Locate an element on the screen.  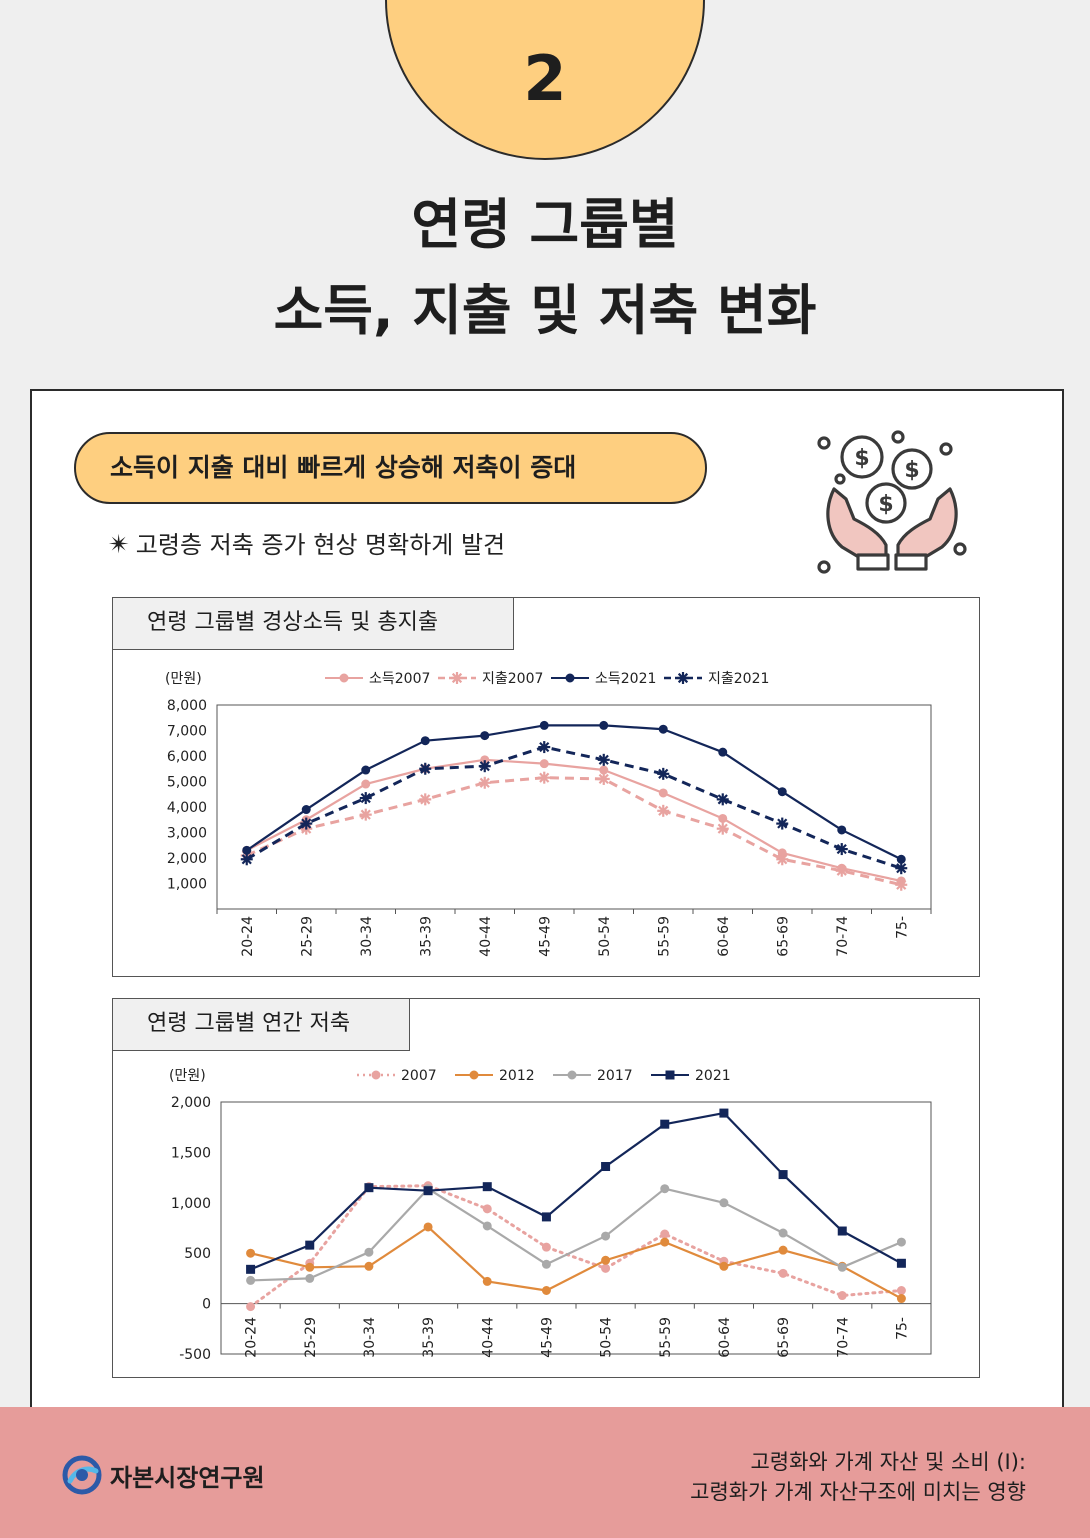
chart2-y-tick-label: 1,500 is located at coordinates (191, 1153).